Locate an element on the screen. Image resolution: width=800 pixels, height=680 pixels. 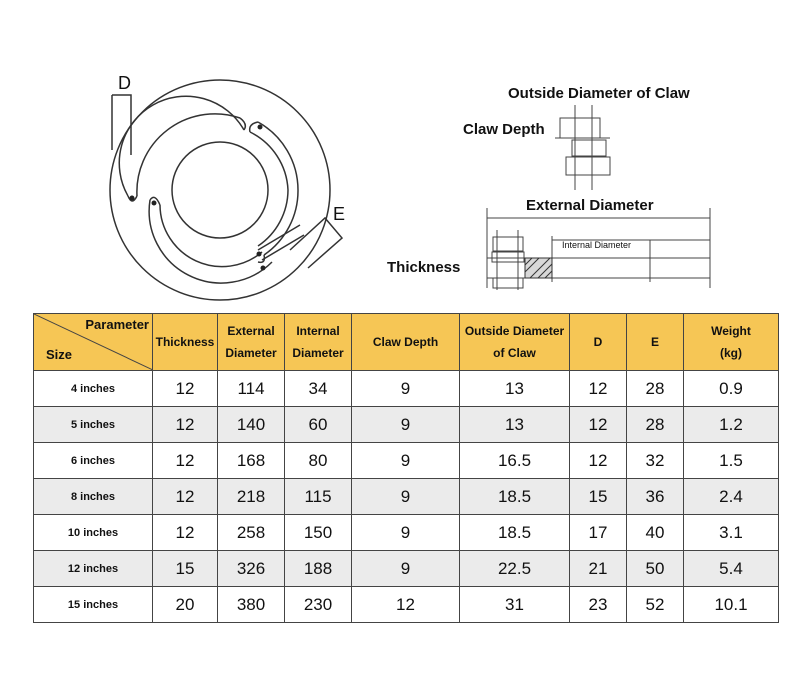
table-cell: 140 is located at coordinates (251, 424).